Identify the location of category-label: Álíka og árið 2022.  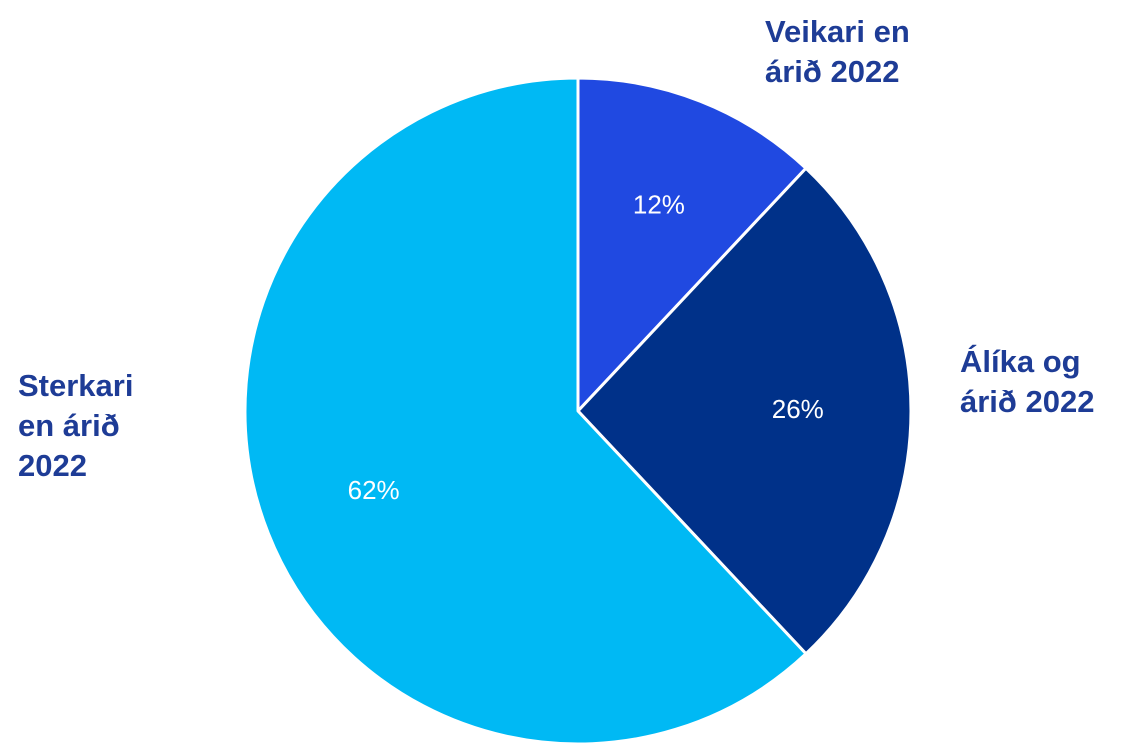
(1027, 381).